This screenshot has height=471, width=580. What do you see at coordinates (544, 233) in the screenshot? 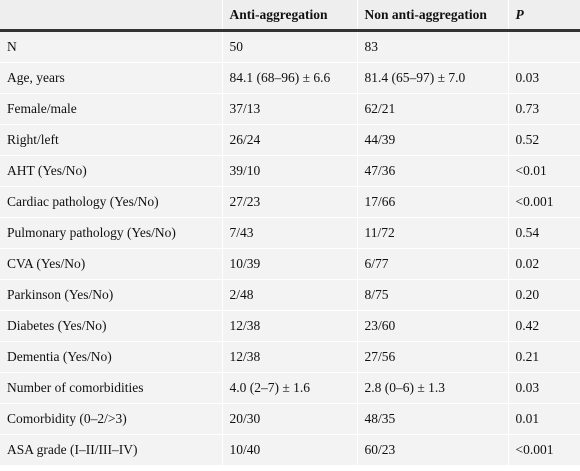
I see `table-cell: 0.54` at bounding box center [544, 233].